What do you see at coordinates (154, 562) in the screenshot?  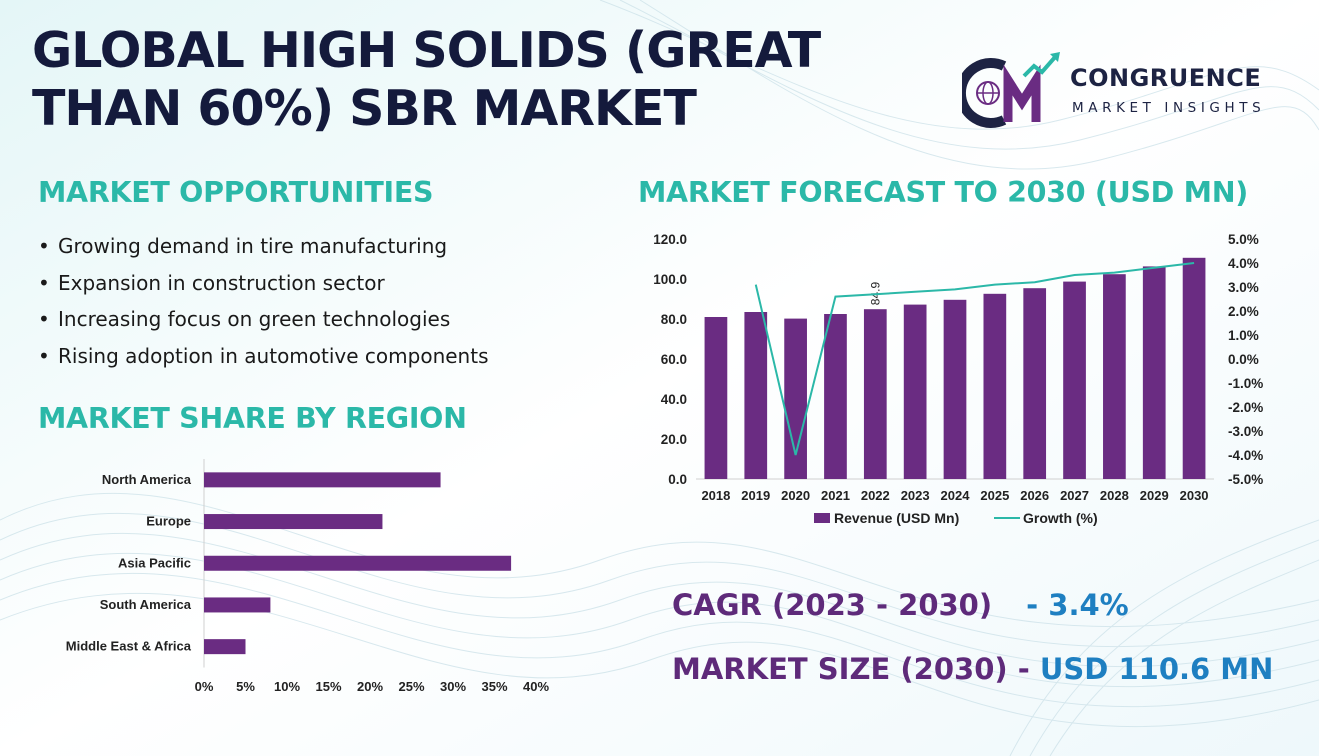 I see `category-label: Asia Pacific` at bounding box center [154, 562].